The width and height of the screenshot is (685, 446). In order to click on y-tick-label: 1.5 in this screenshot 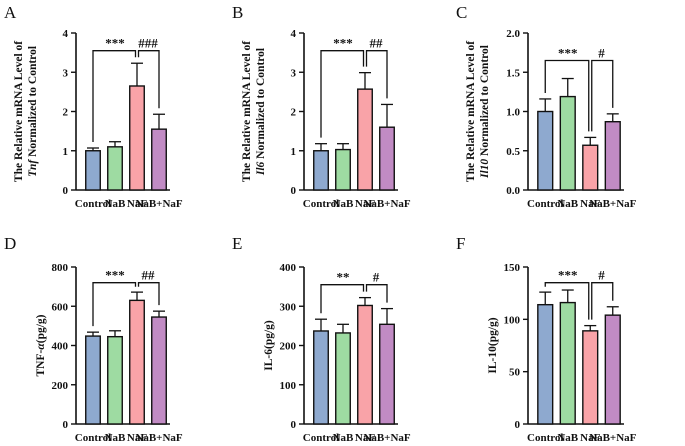, I will do `click(513, 73)`.